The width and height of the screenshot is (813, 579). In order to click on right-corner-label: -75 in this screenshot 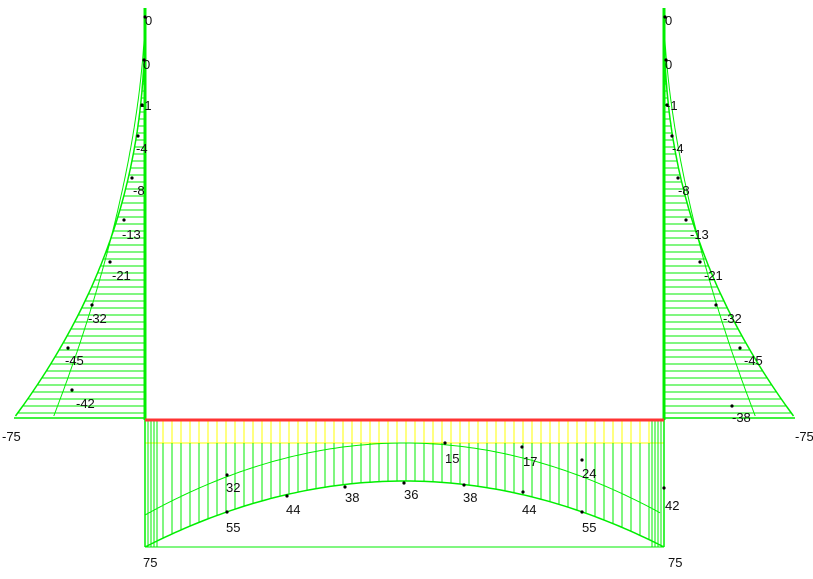, I will do `click(804, 436)`.